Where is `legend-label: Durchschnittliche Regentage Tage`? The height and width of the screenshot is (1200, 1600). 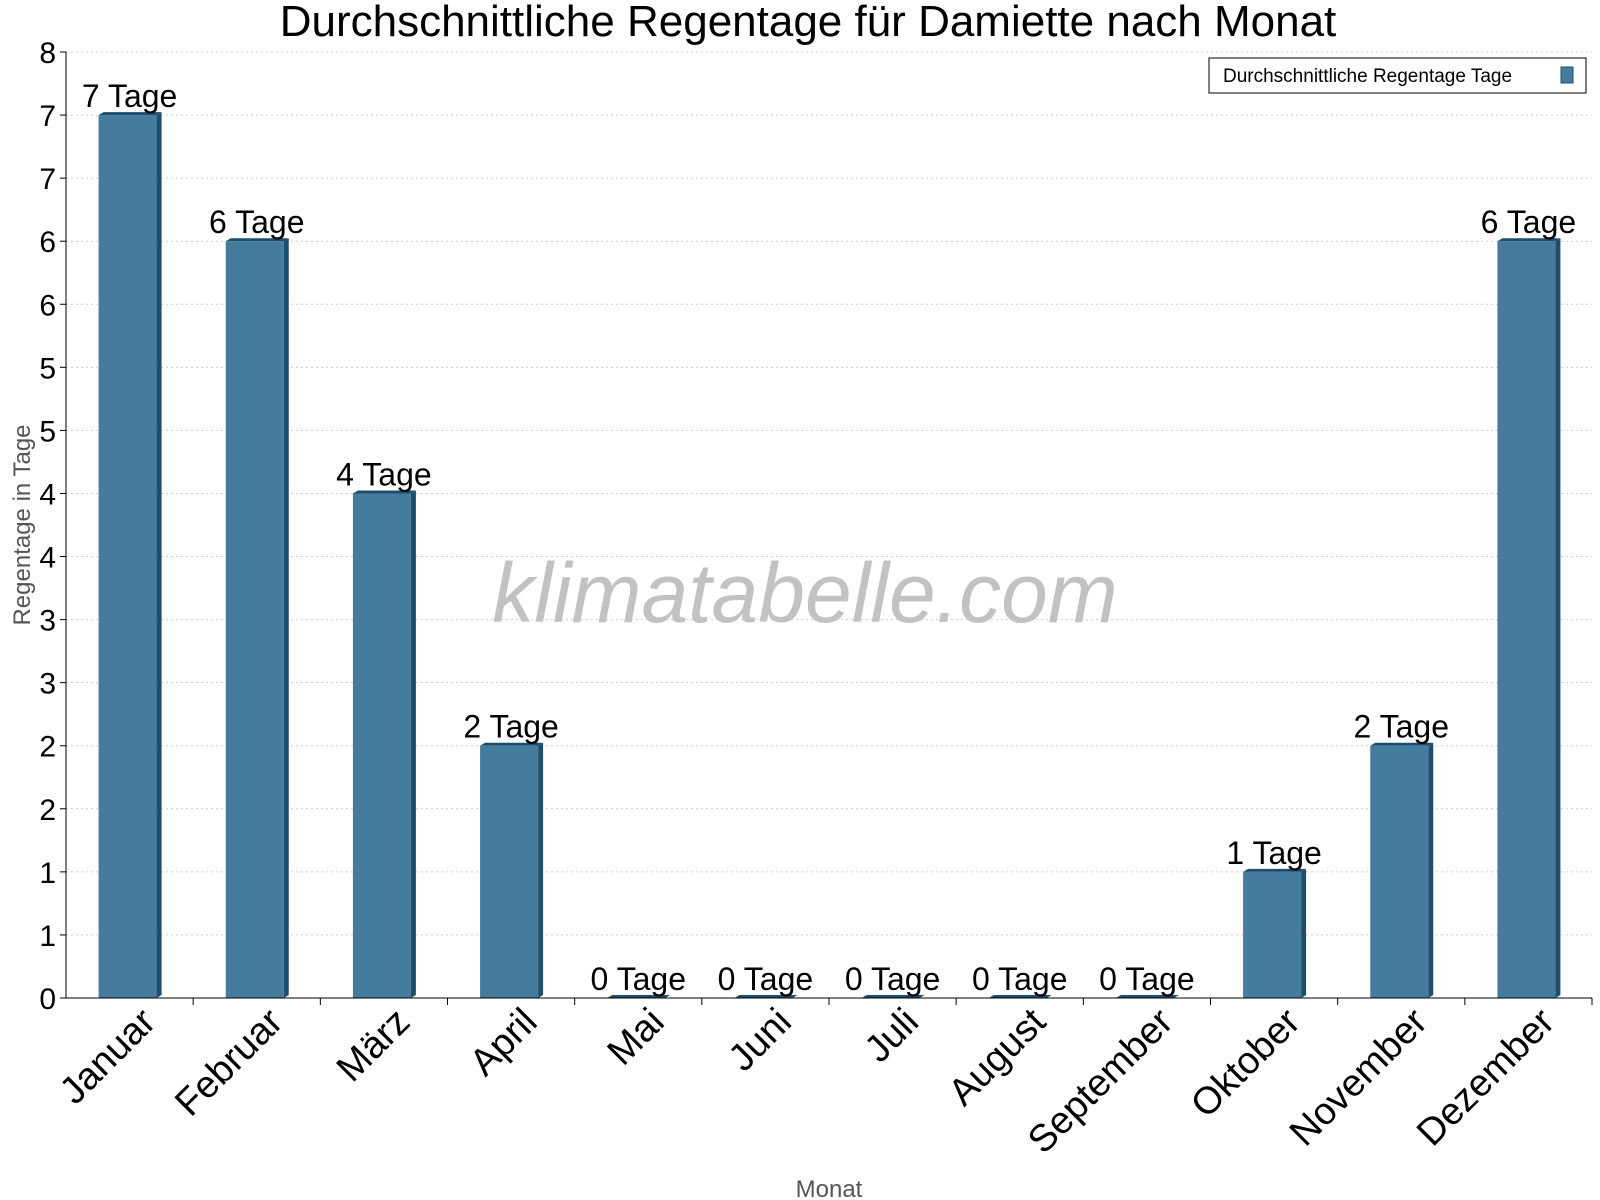 legend-label: Durchschnittliche Regentage Tage is located at coordinates (1367, 76).